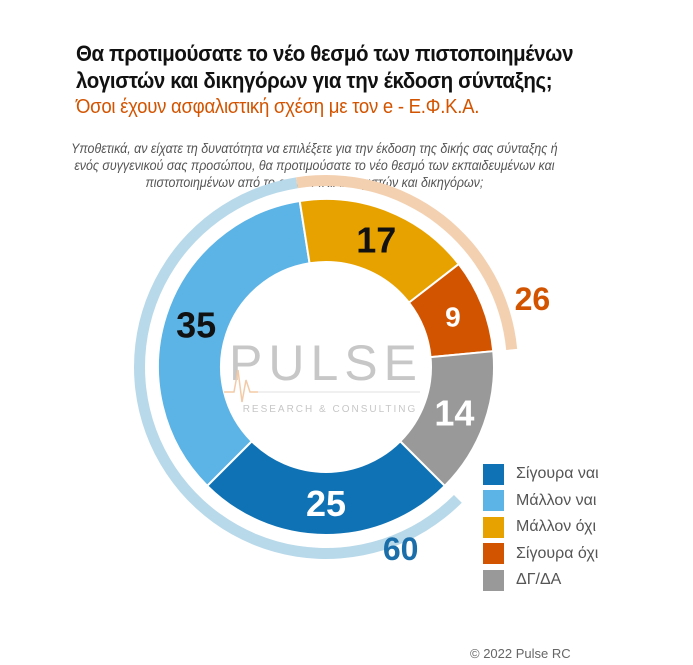 This screenshot has height=665, width=693. What do you see at coordinates (453, 316) in the screenshot?
I see `slice-label-σίγουρα-όχι: 9` at bounding box center [453, 316].